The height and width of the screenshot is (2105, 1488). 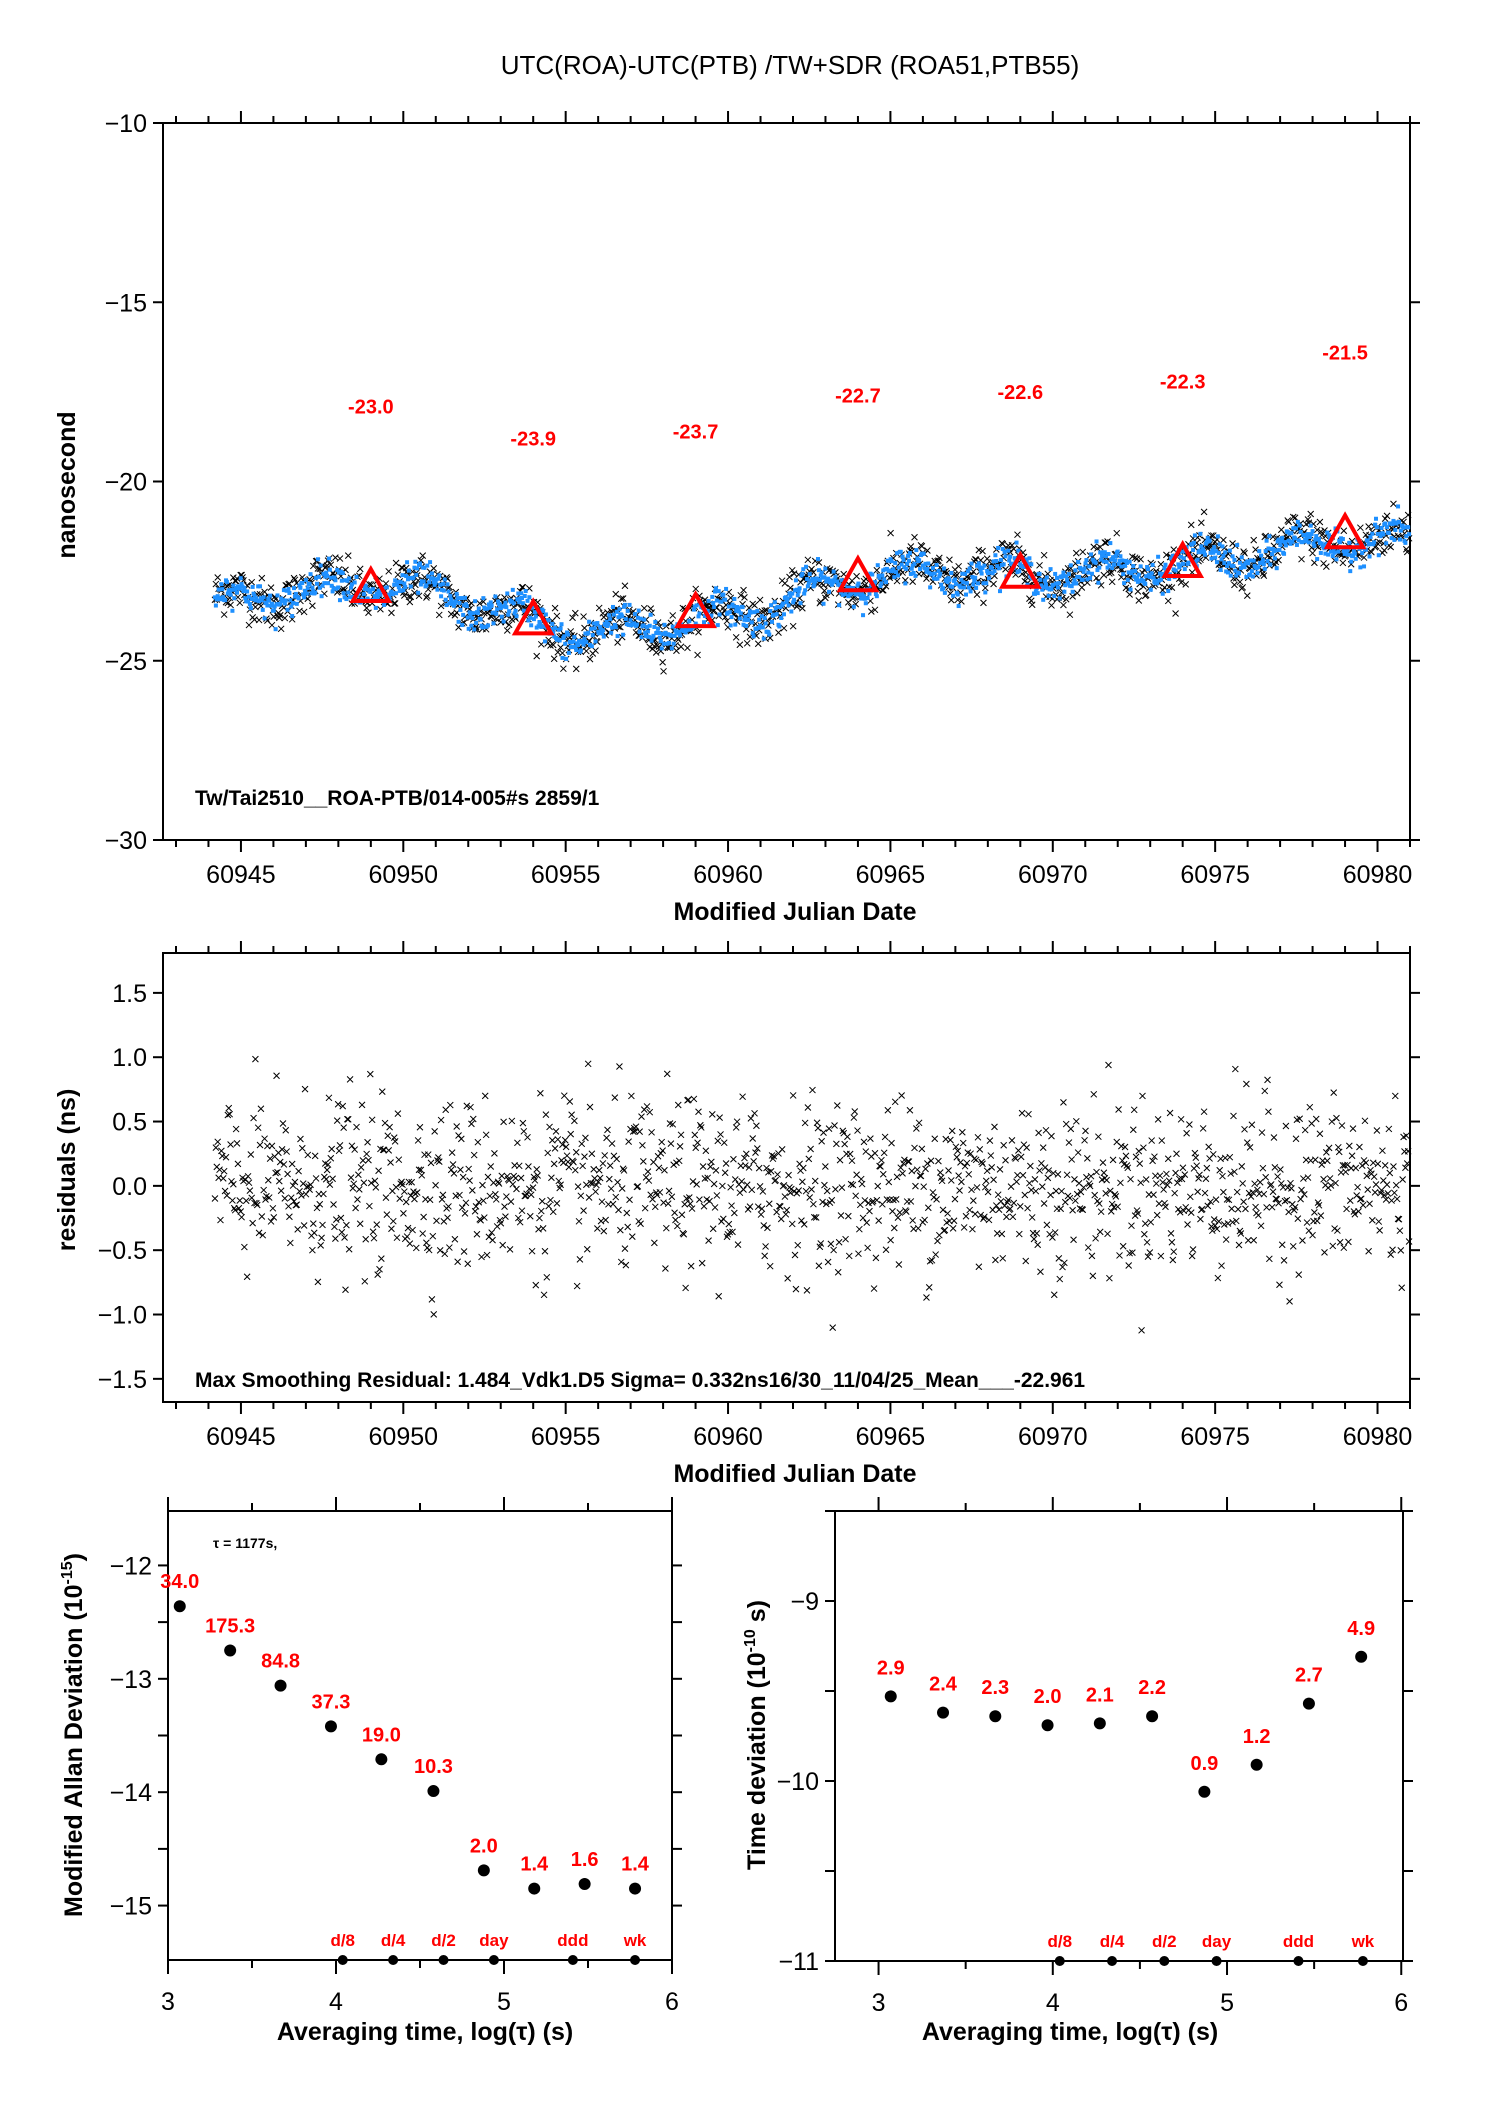 I want to click on mean-triangle, so click(x=1345, y=530).